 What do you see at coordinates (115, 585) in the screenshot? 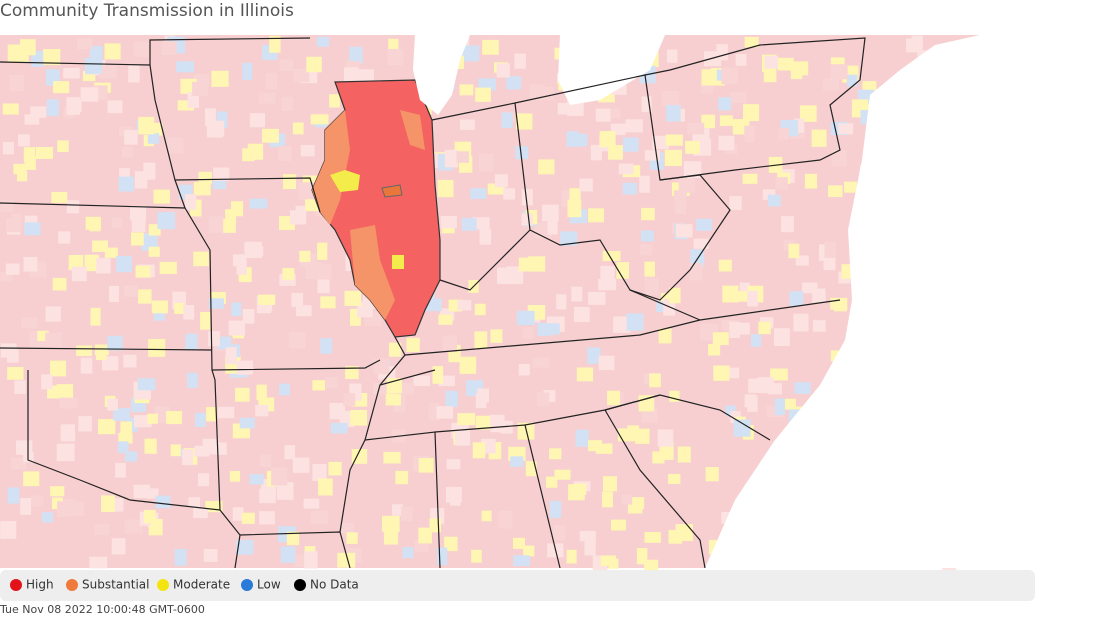
I see `legend-label: Substantial` at bounding box center [115, 585].